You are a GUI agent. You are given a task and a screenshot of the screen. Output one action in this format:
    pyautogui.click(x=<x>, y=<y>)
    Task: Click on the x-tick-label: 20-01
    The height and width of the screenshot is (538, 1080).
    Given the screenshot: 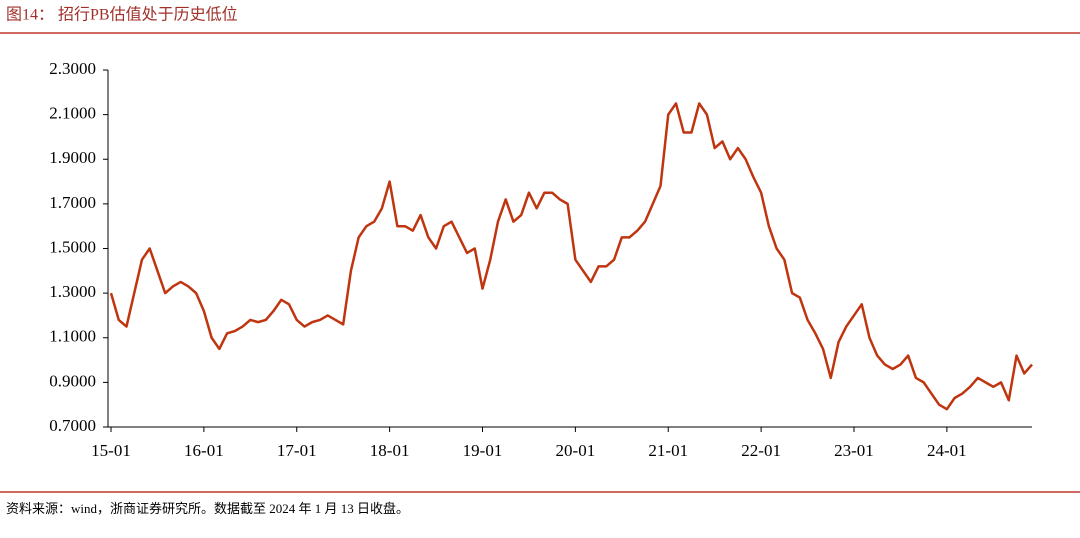 What is the action you would take?
    pyautogui.click(x=576, y=450)
    